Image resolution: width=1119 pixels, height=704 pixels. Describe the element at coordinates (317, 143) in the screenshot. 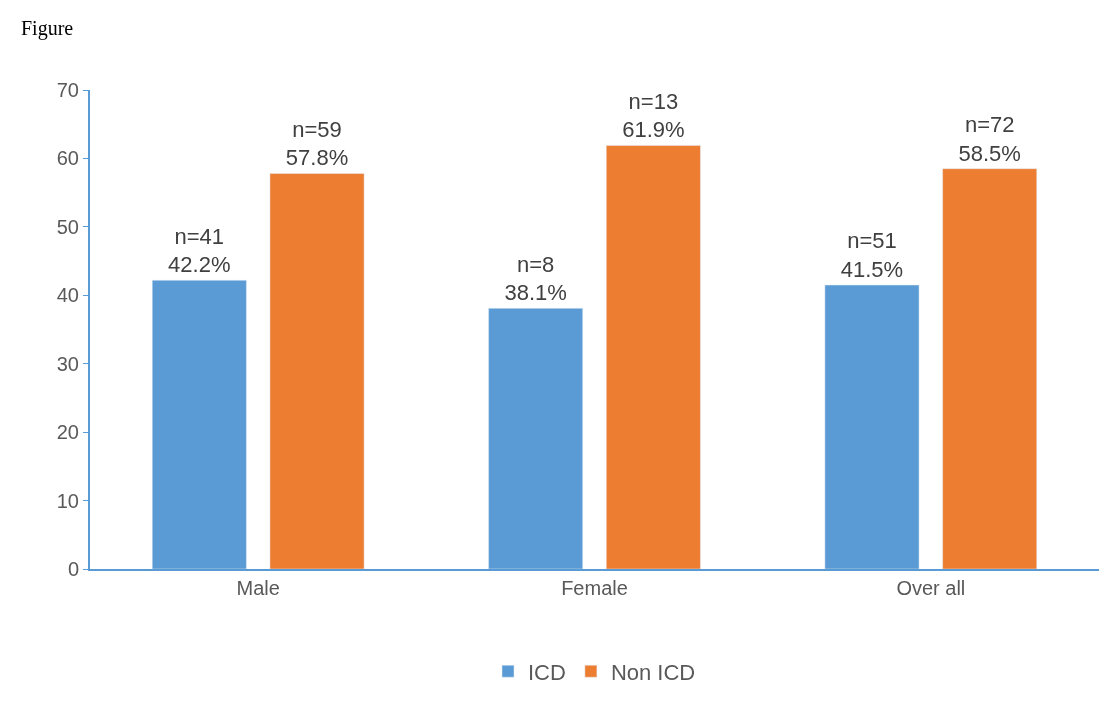

I see `data-label: n=59 57.8%` at that location.